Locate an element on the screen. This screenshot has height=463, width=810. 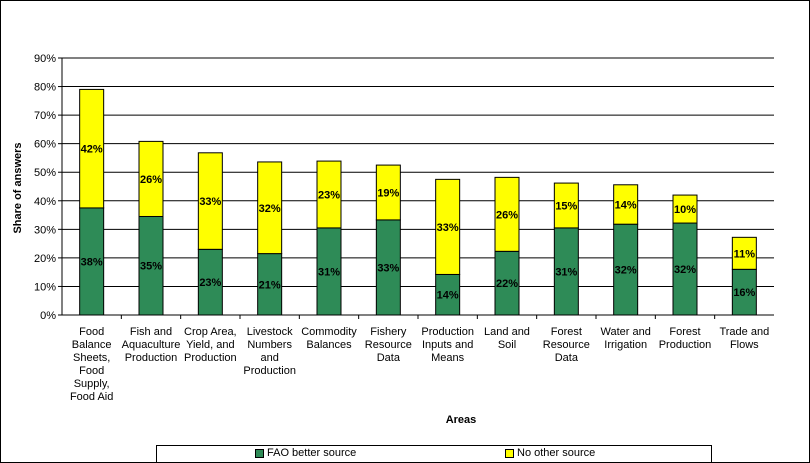
x-category-label-line: Numbers is located at coordinates (269, 345).